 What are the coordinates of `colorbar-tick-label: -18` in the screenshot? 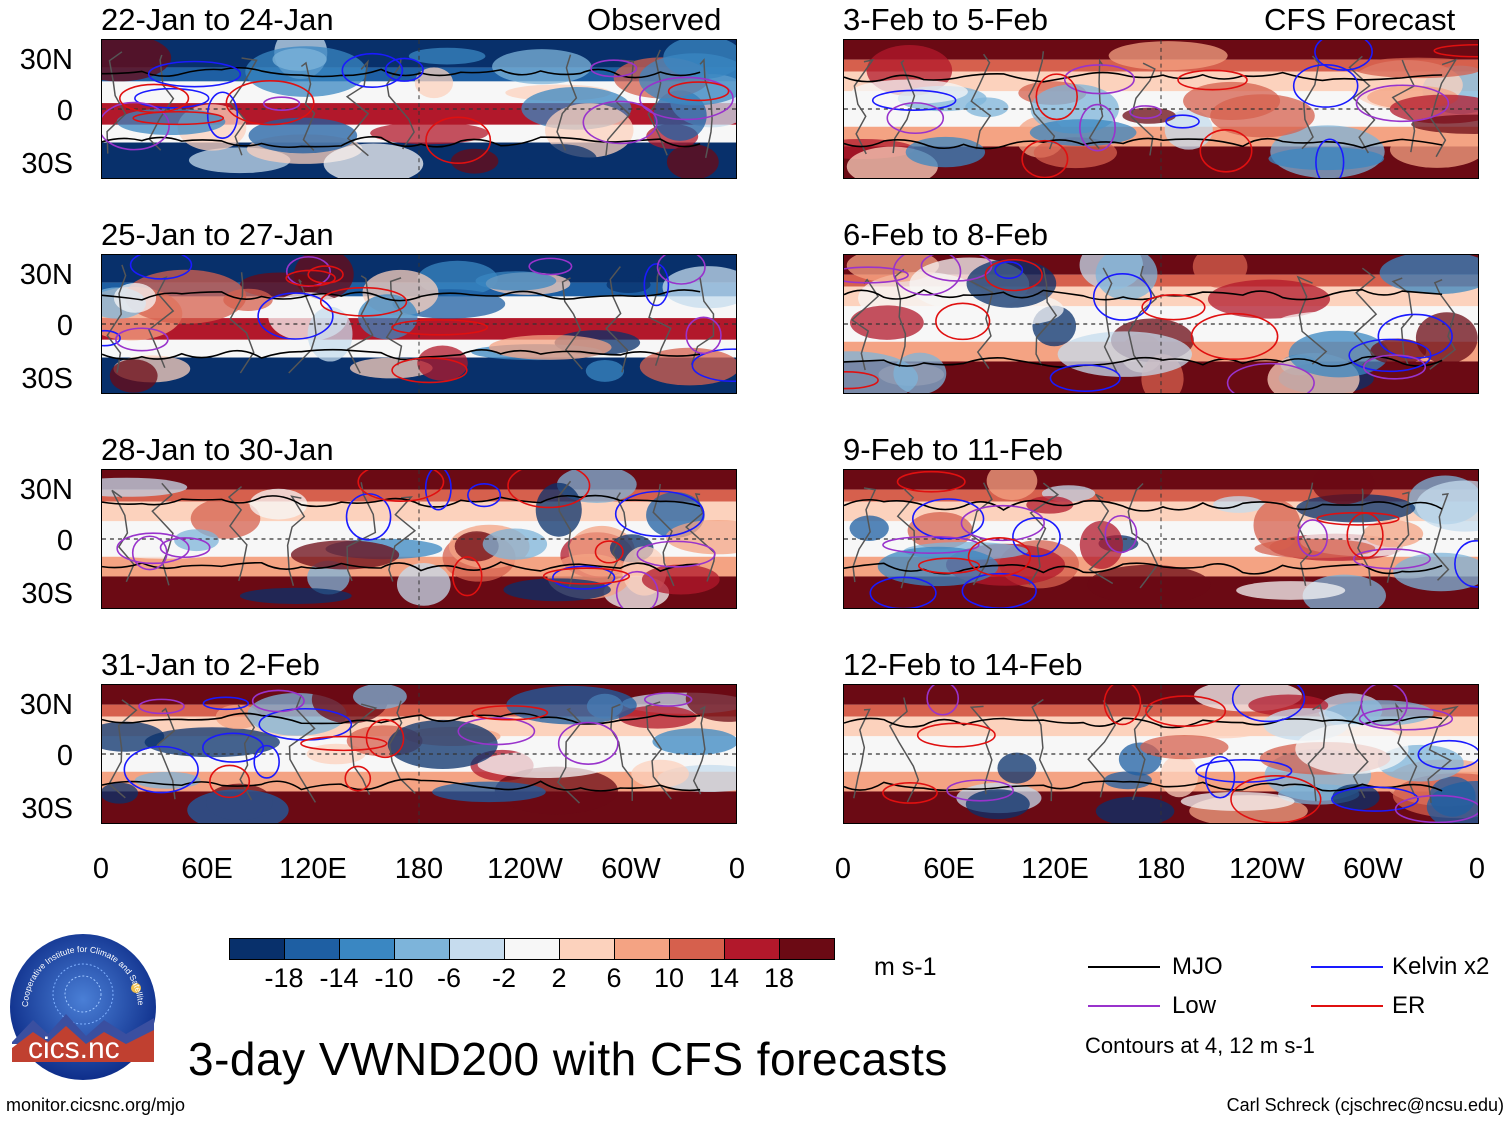 It's located at (284, 978).